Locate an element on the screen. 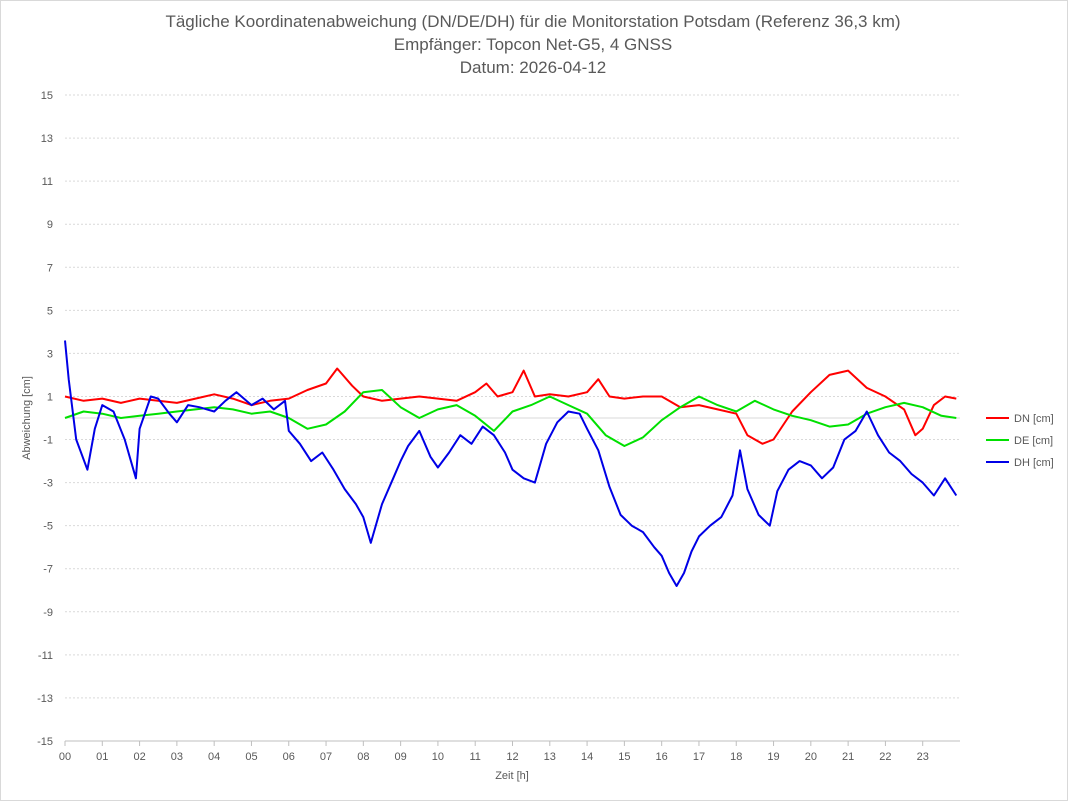 The image size is (1068, 801). y-tick-label: 15 is located at coordinates (47, 96).